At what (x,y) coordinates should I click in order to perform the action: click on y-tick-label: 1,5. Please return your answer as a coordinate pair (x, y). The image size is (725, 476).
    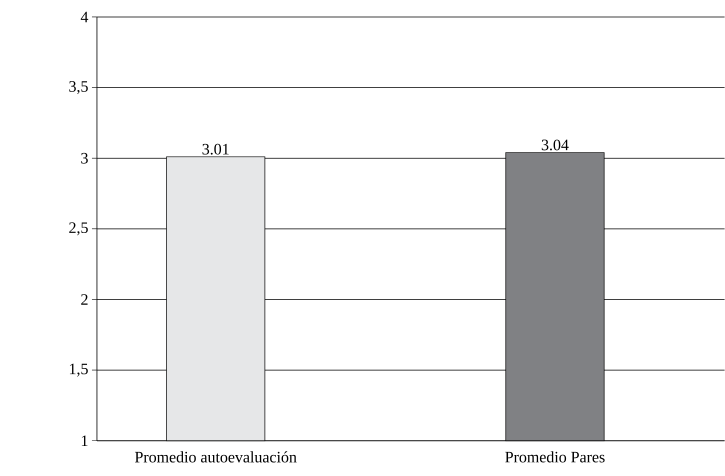
    Looking at the image, I should click on (79, 370).